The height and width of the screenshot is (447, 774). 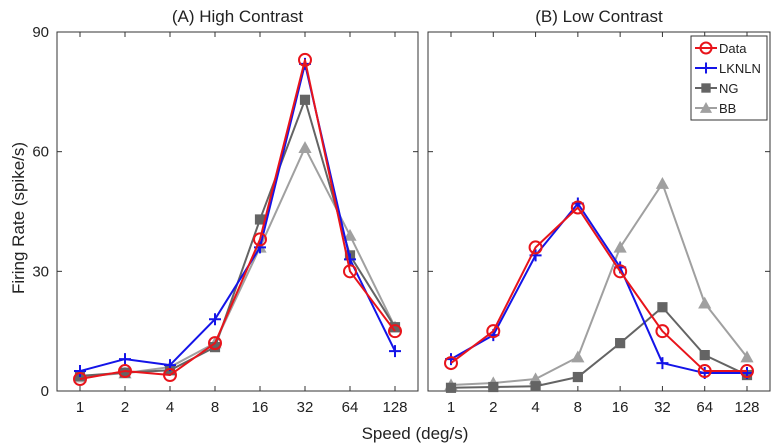 I want to click on y-axis-label: Firing Rate (spike/s), so click(x=18, y=218).